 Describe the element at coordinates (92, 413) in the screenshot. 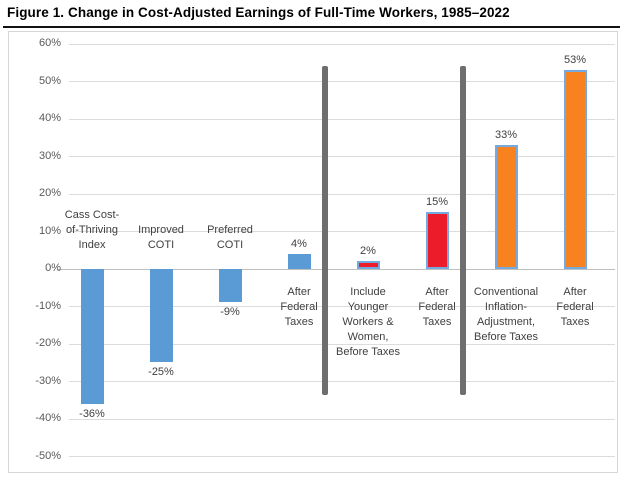

I see `bar-value-label: -36%` at that location.